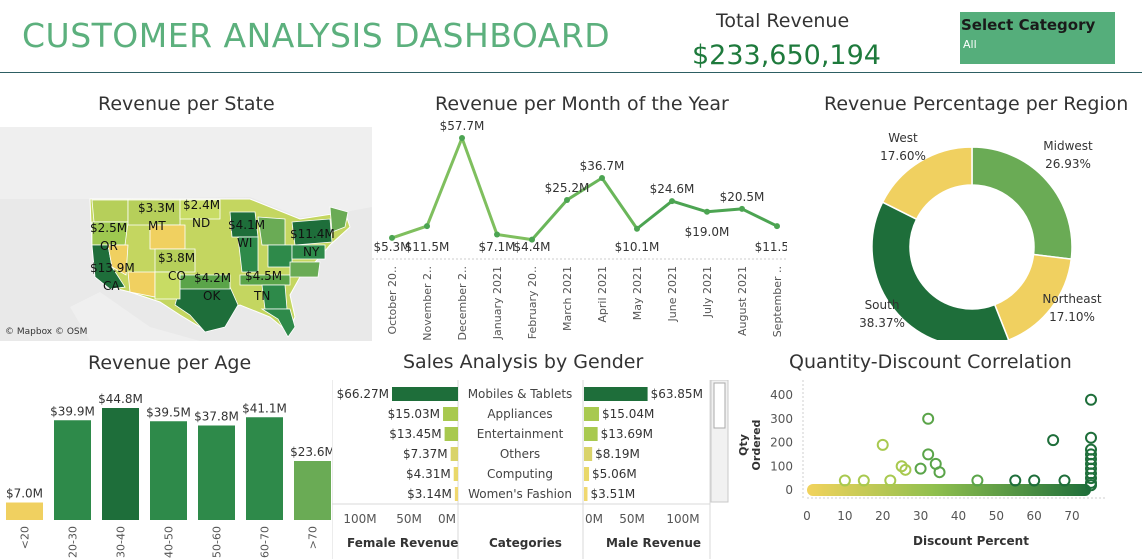 This screenshot has height=559, width=1142. What do you see at coordinates (186, 104) in the screenshot?
I see `map-title: Revenue per State` at bounding box center [186, 104].